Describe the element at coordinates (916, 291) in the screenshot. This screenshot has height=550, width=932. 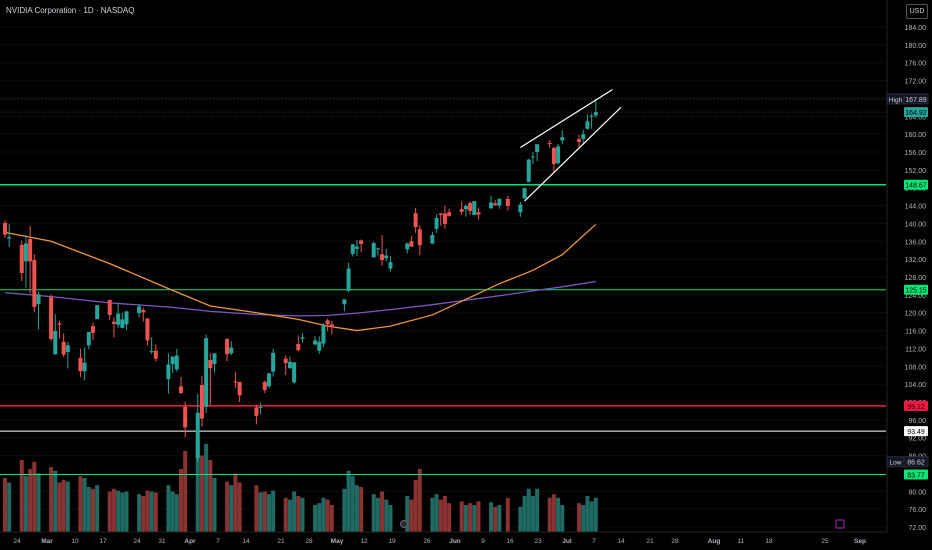
I see `price-label-value: 125.15` at that location.